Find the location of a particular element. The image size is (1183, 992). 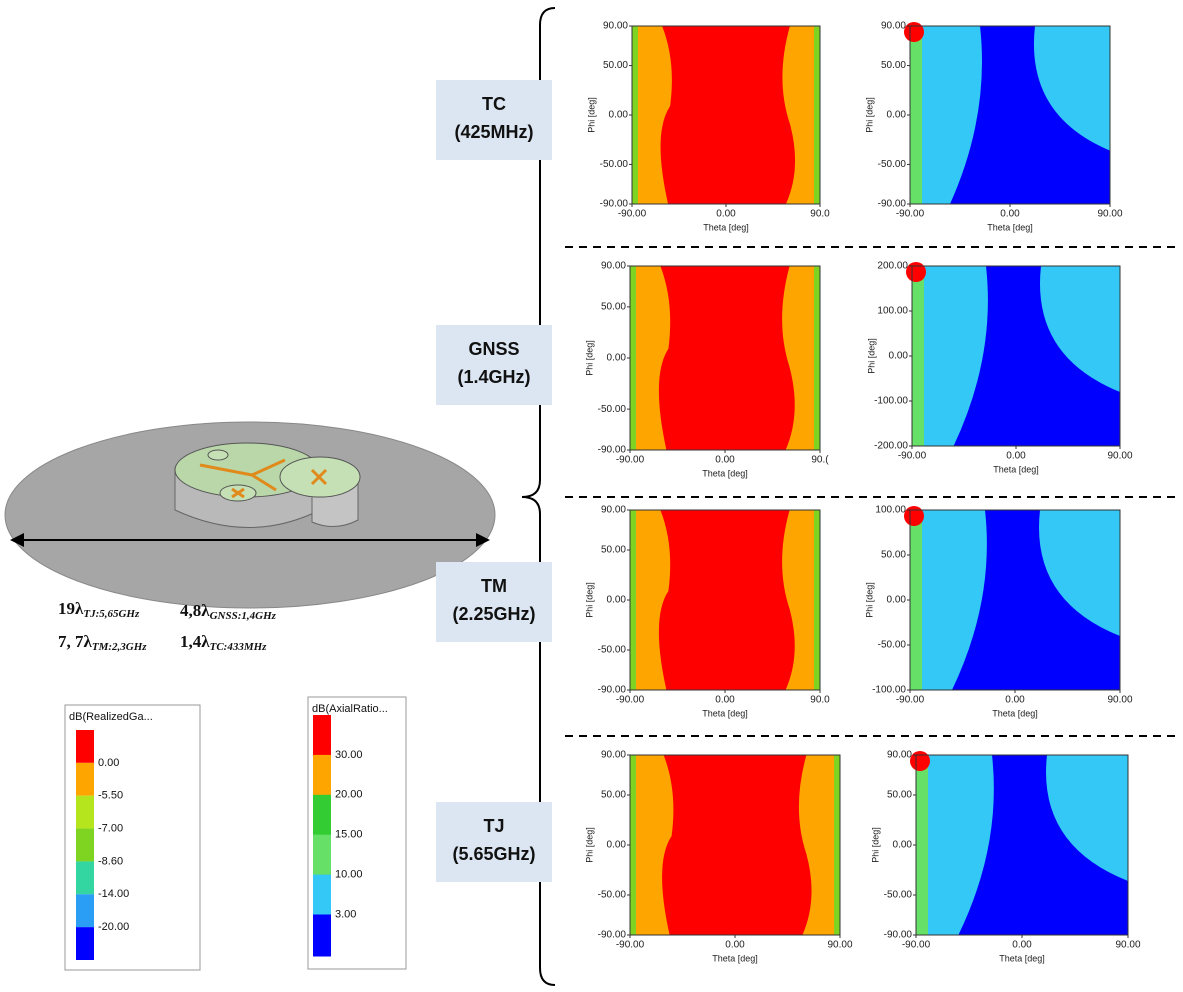

legend-level: -7.00 is located at coordinates (110, 828).